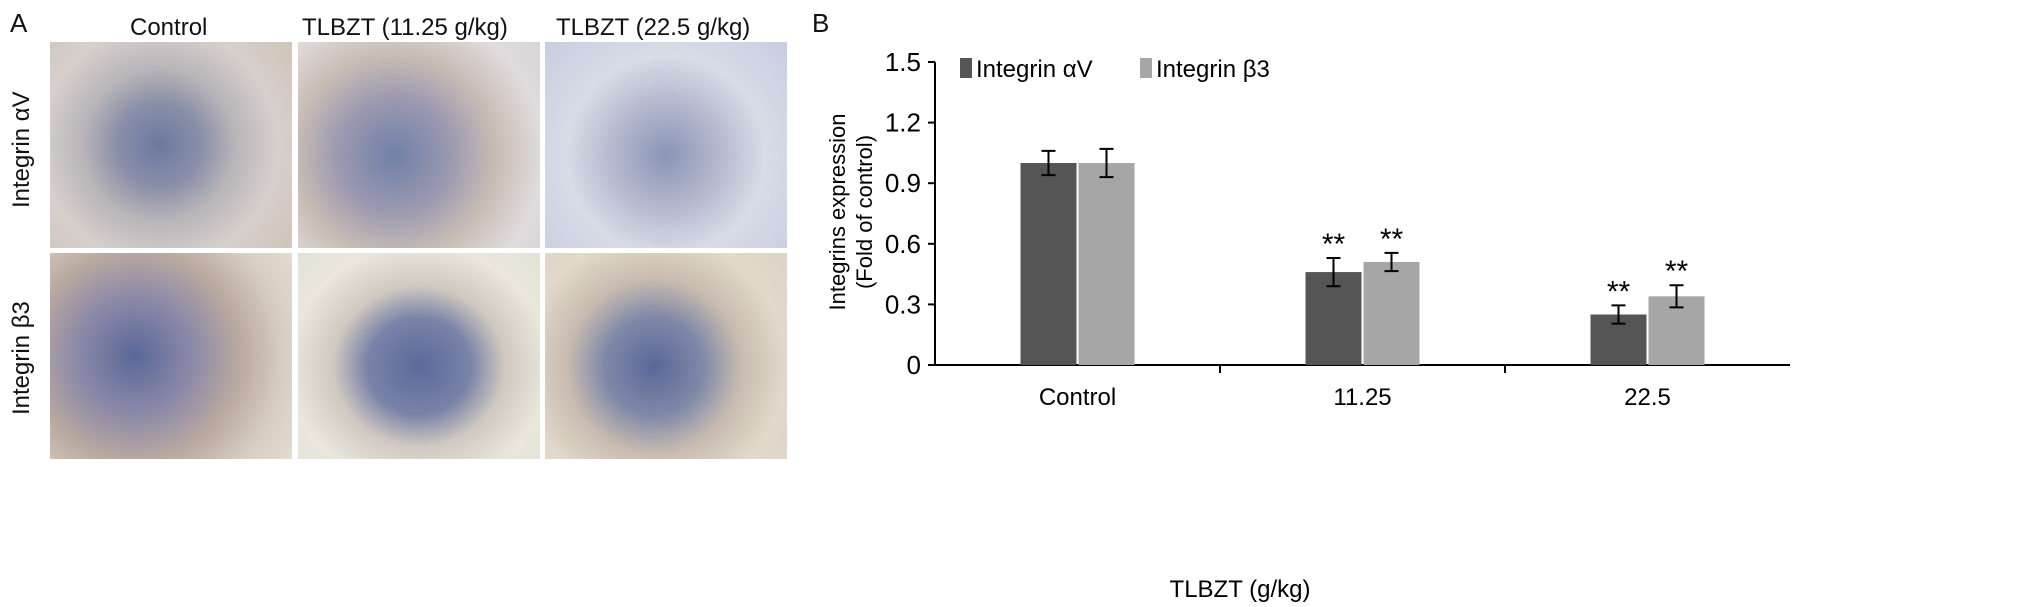 The width and height of the screenshot is (2031, 607). Describe the element at coordinates (171, 145) in the screenshot. I see `micrograph-control-integrin-av` at that location.